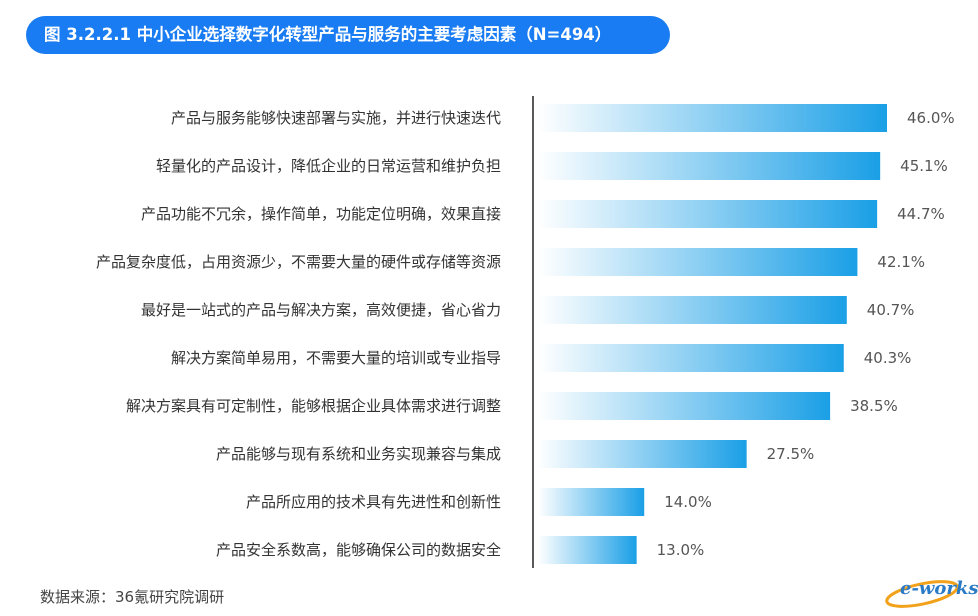 The width and height of the screenshot is (978, 616). What do you see at coordinates (348, 35) in the screenshot?
I see `chart-title: 图 3.2.2.1 中小企业选择数字化转型产品与服务的主要考虑因素（N=494）` at bounding box center [348, 35].